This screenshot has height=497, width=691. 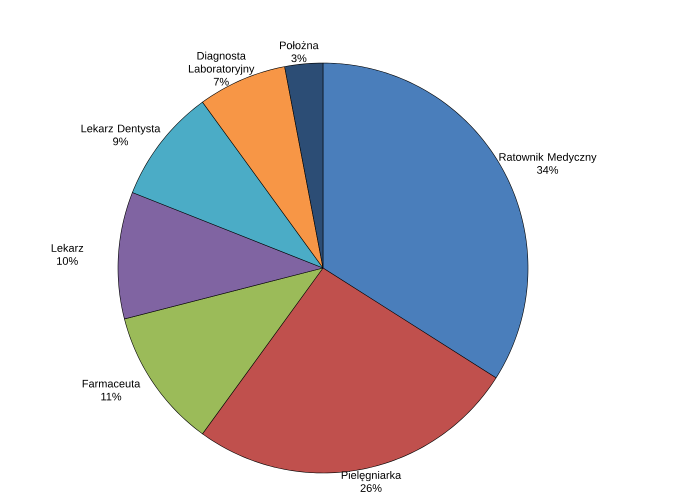 I want to click on data-label: 34%, so click(x=547, y=170).